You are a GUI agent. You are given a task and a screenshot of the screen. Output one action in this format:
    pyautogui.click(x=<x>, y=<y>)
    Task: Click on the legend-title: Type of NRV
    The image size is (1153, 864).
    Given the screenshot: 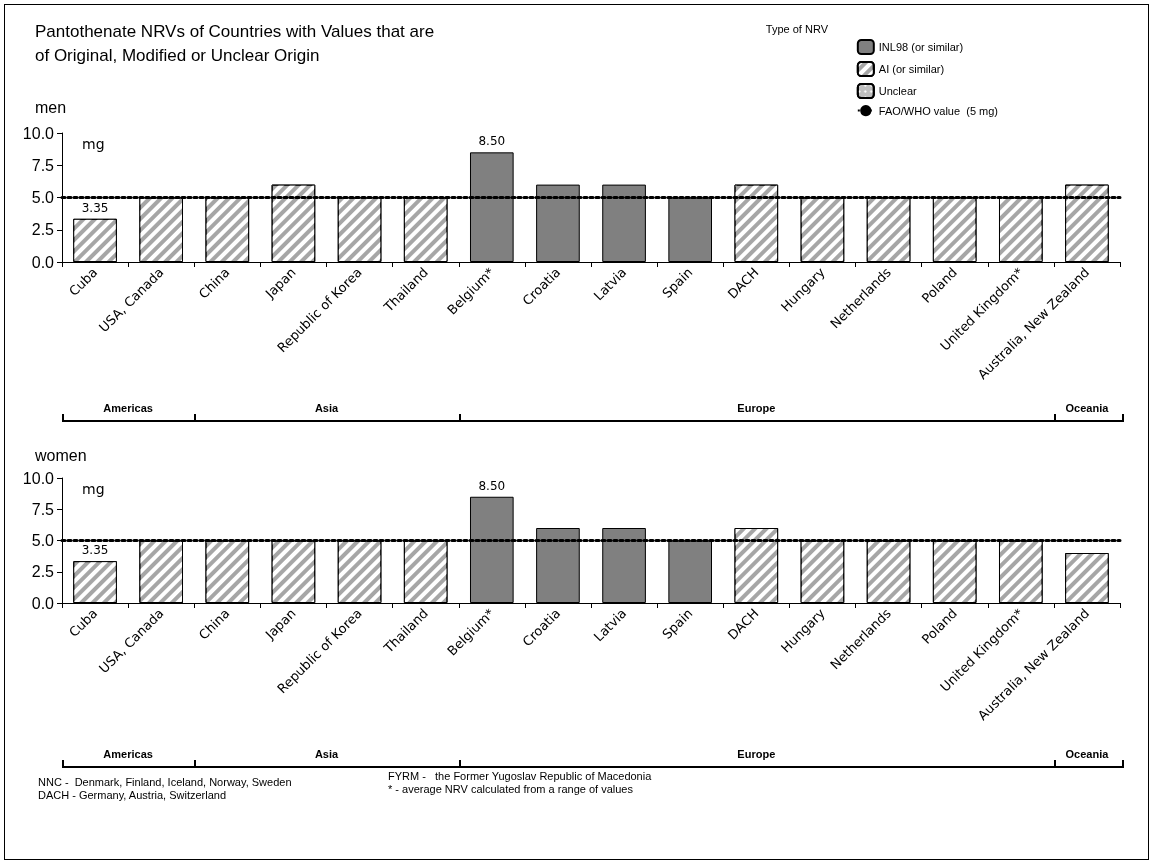 What is the action you would take?
    pyautogui.click(x=797, y=28)
    